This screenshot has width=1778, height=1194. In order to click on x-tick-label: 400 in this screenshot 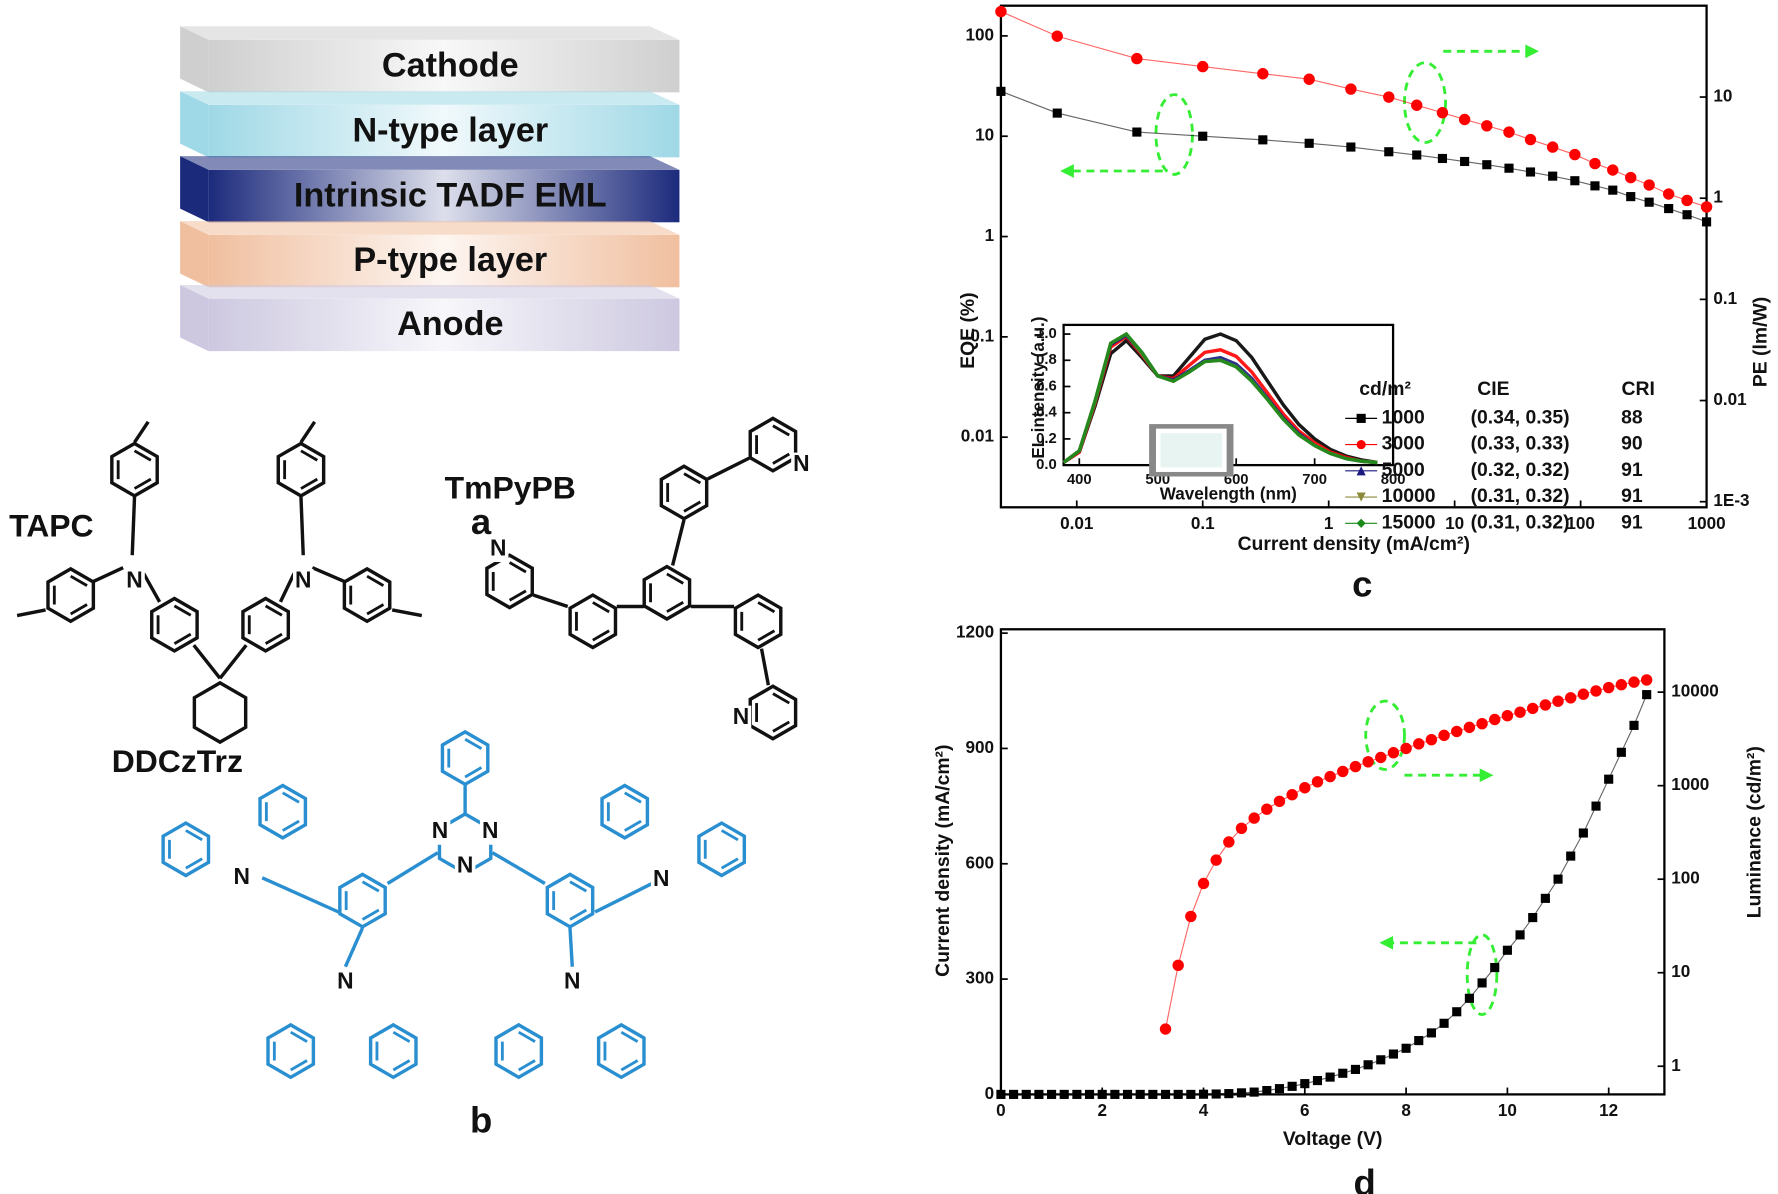, I will do `click(1079, 480)`.